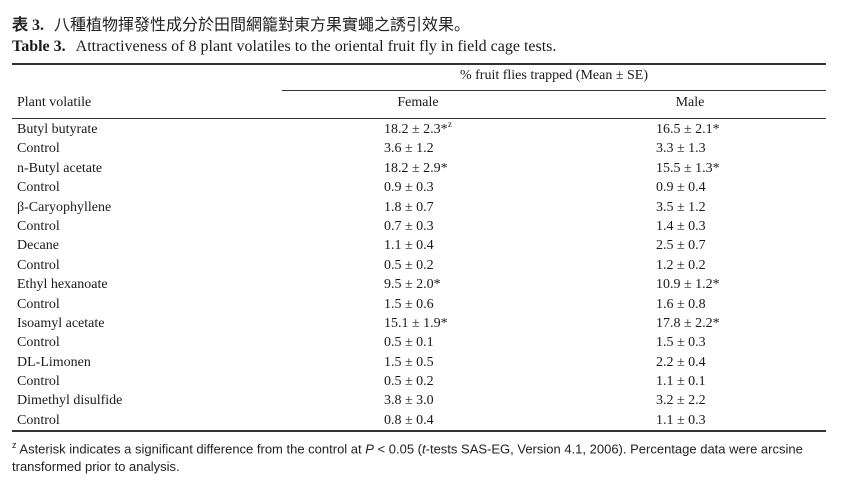 The height and width of the screenshot is (494, 852). What do you see at coordinates (70, 401) in the screenshot?
I see `plant-volatile-cell: Dimethyl disulfide` at bounding box center [70, 401].